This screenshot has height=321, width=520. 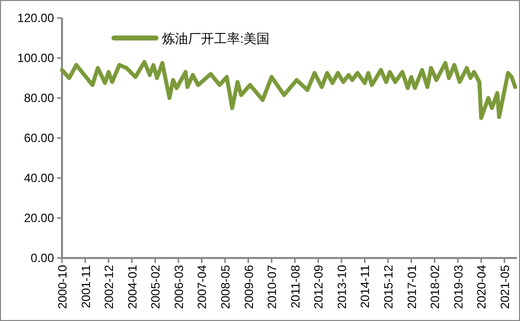 I want to click on y-tick-label: 0.00, so click(x=42, y=258).